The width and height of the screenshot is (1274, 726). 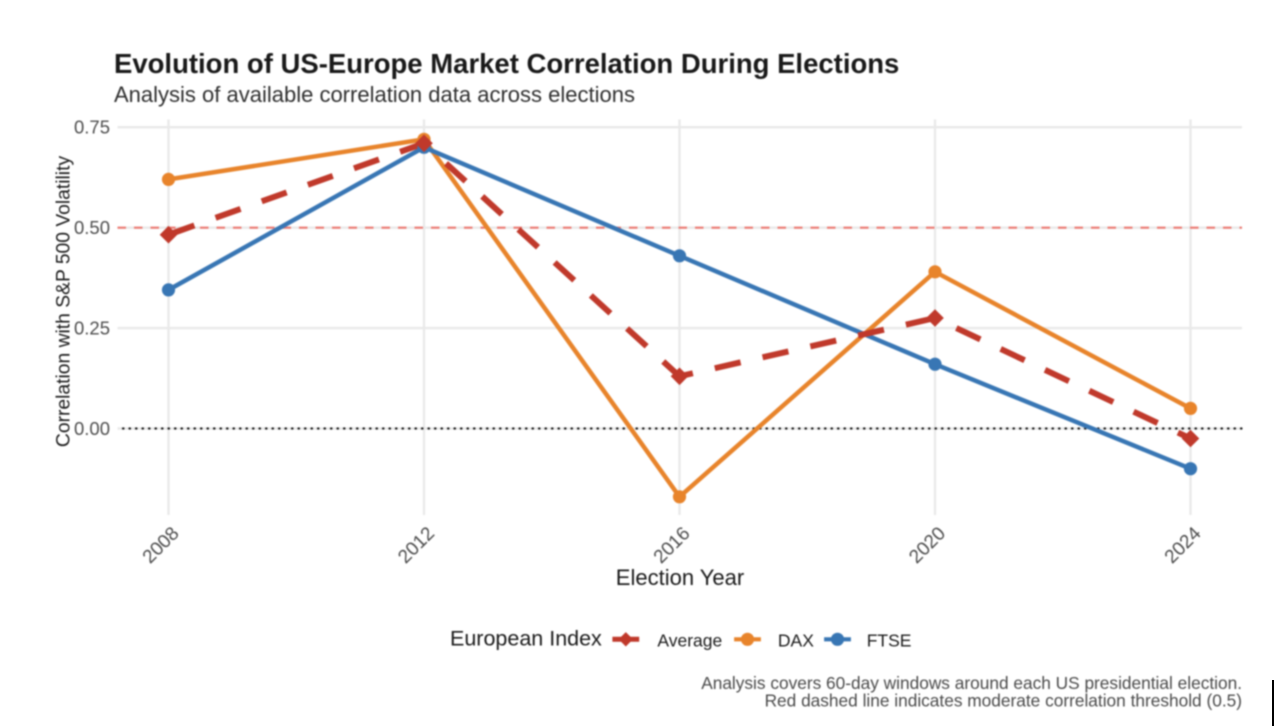 I want to click on svg-text: Average, so click(x=689, y=640).